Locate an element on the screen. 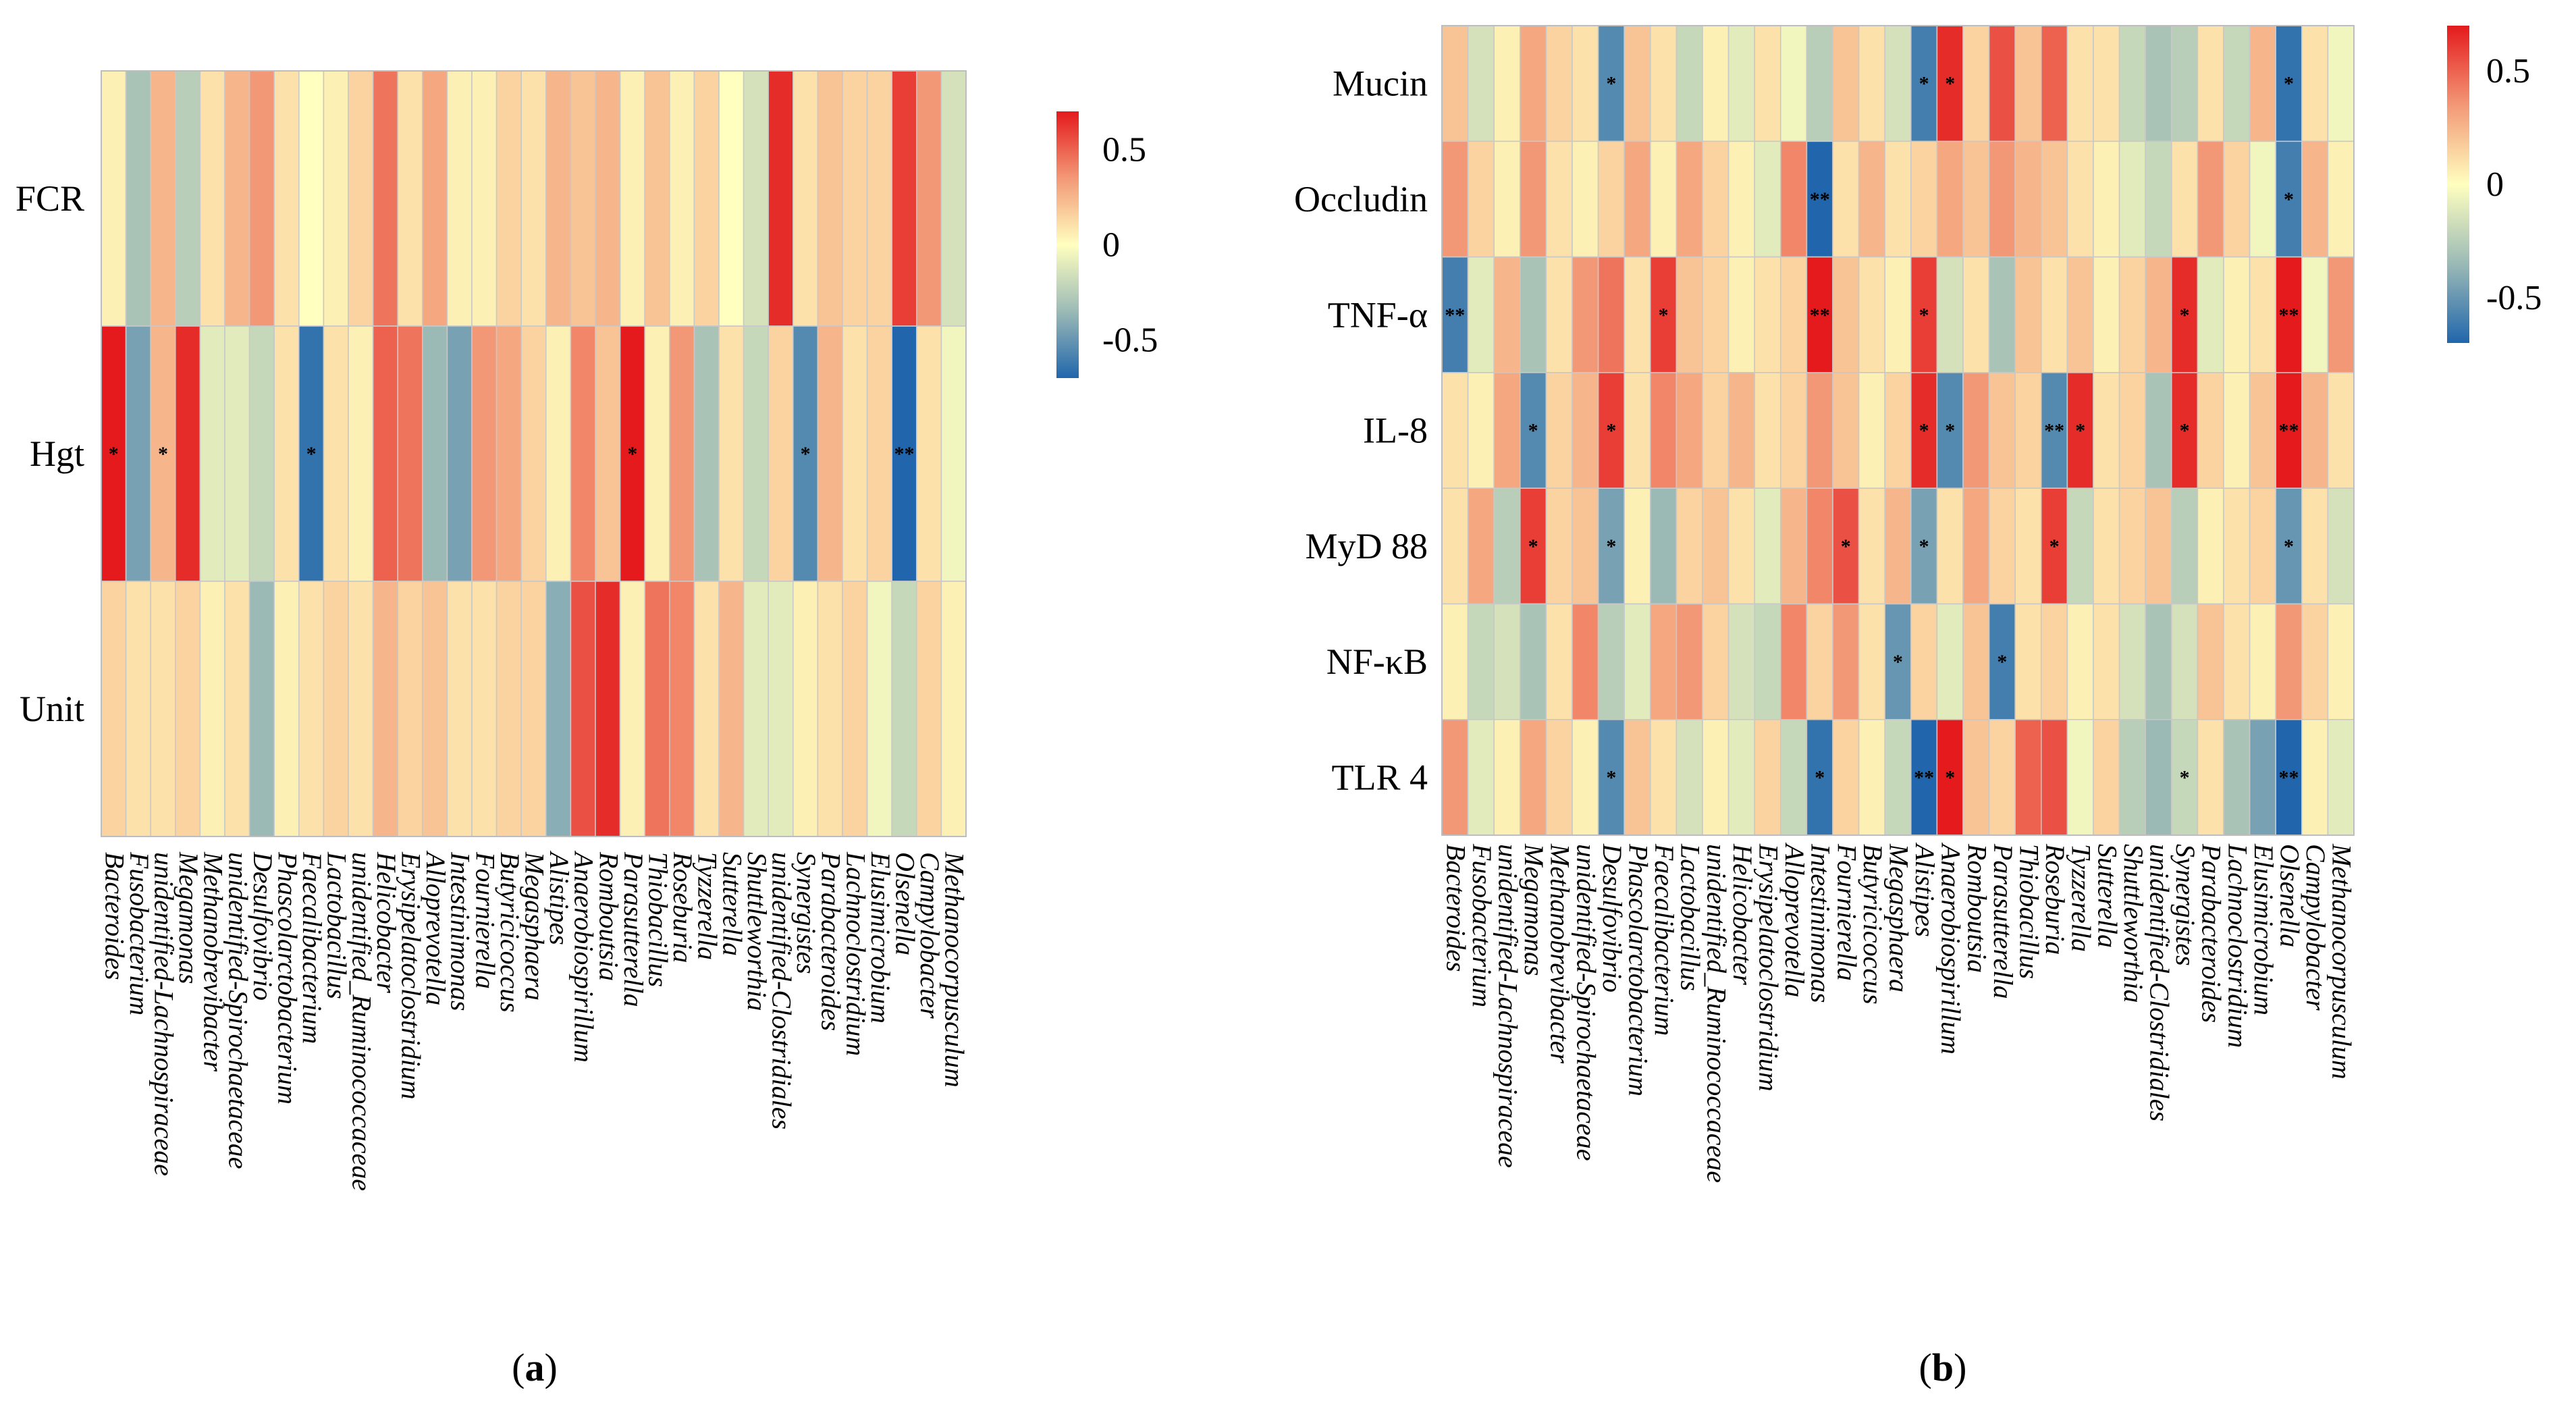  colorbar-tick-label: -0.5 is located at coordinates (2514, 298).